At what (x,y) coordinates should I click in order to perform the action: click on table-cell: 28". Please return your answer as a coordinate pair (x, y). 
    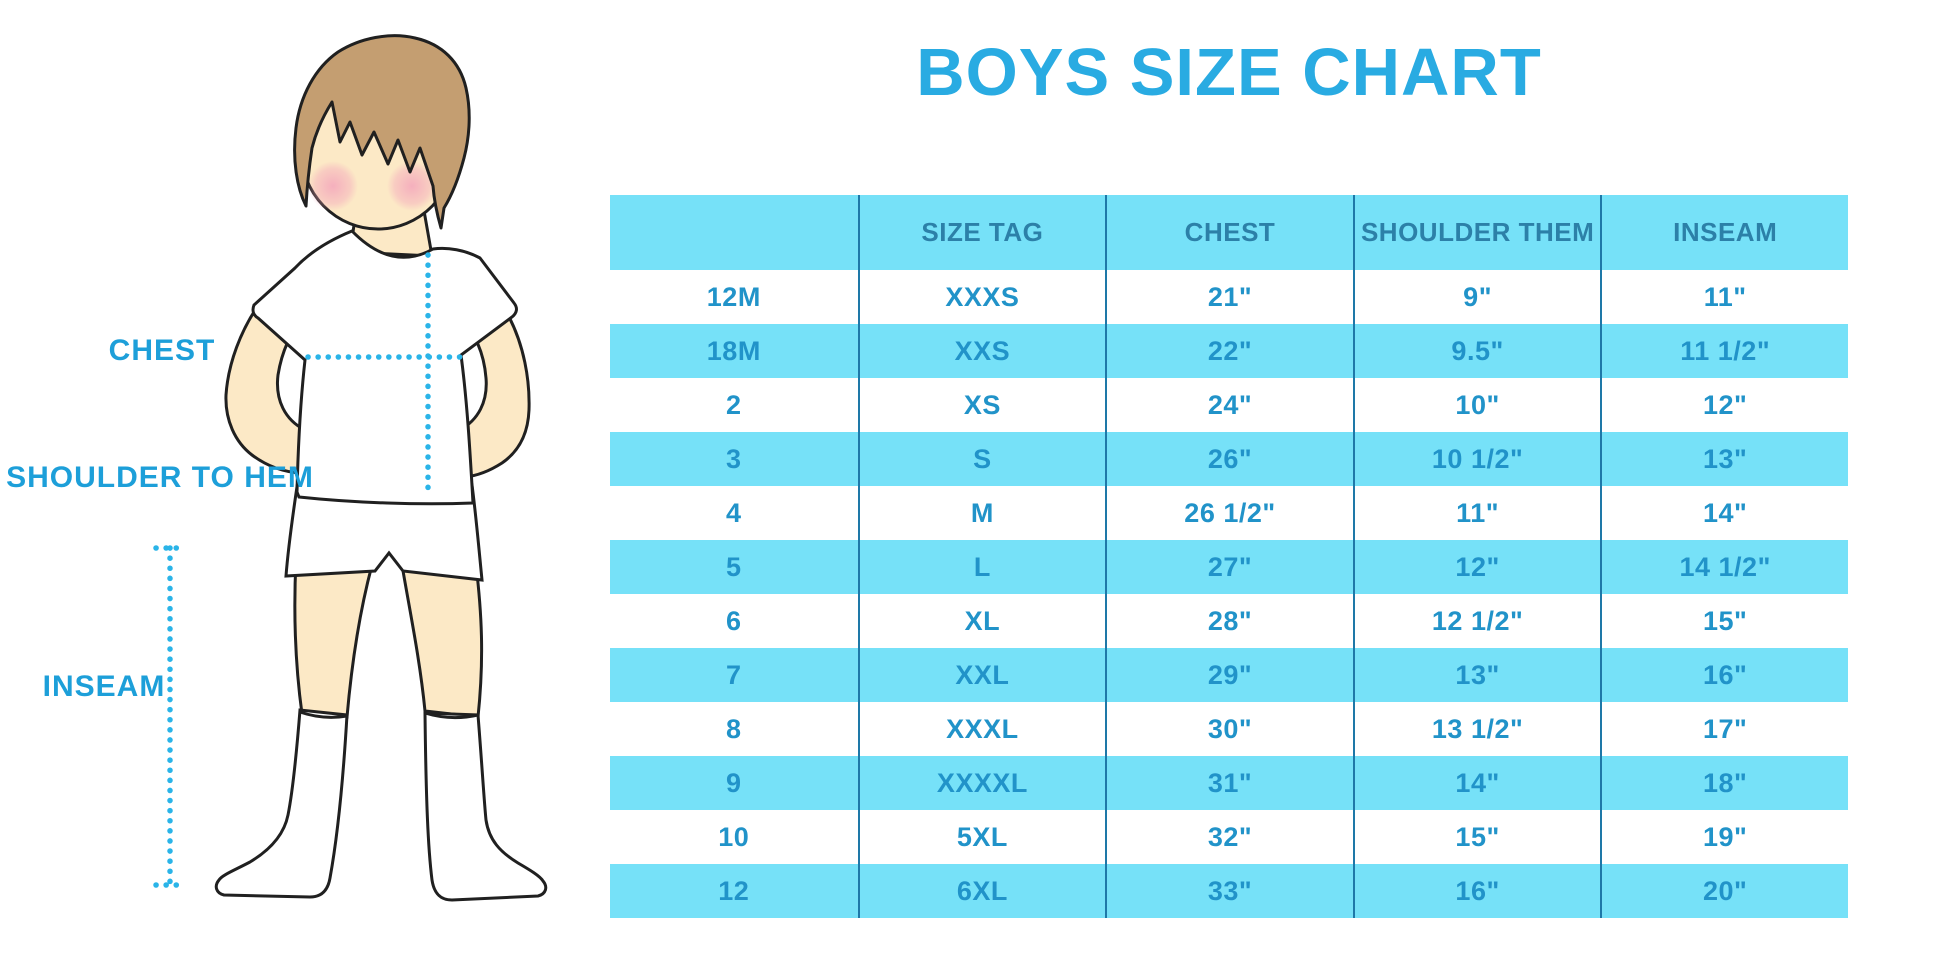
    Looking at the image, I should click on (1229, 621).